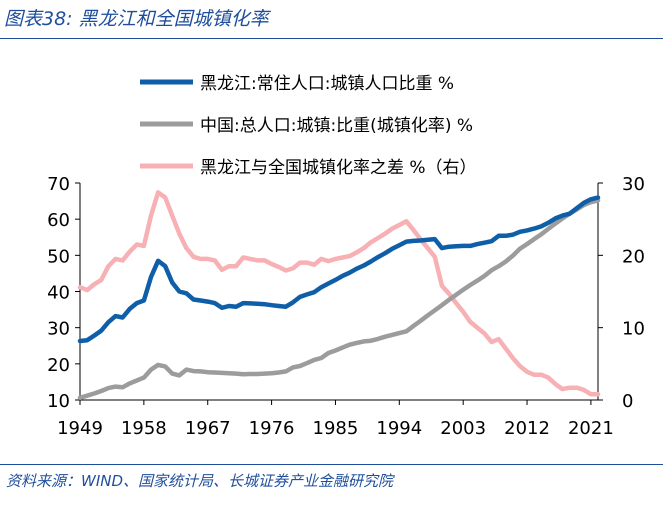 This screenshot has width=663, height=511. I want to click on source-rule, so click(331, 464).